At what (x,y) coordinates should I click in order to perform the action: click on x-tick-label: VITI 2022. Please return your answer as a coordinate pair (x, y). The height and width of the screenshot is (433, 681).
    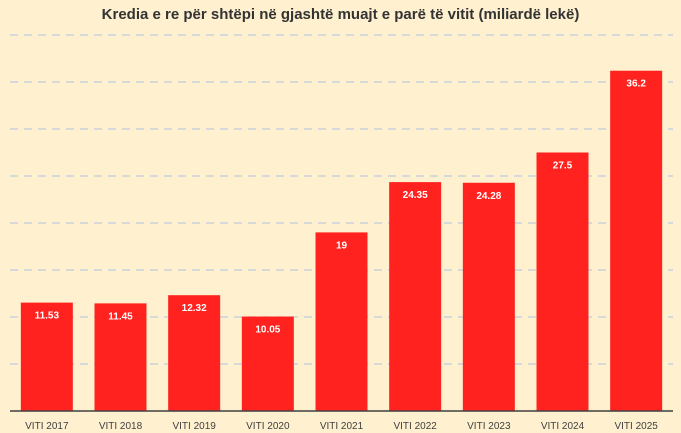
    Looking at the image, I should click on (415, 426).